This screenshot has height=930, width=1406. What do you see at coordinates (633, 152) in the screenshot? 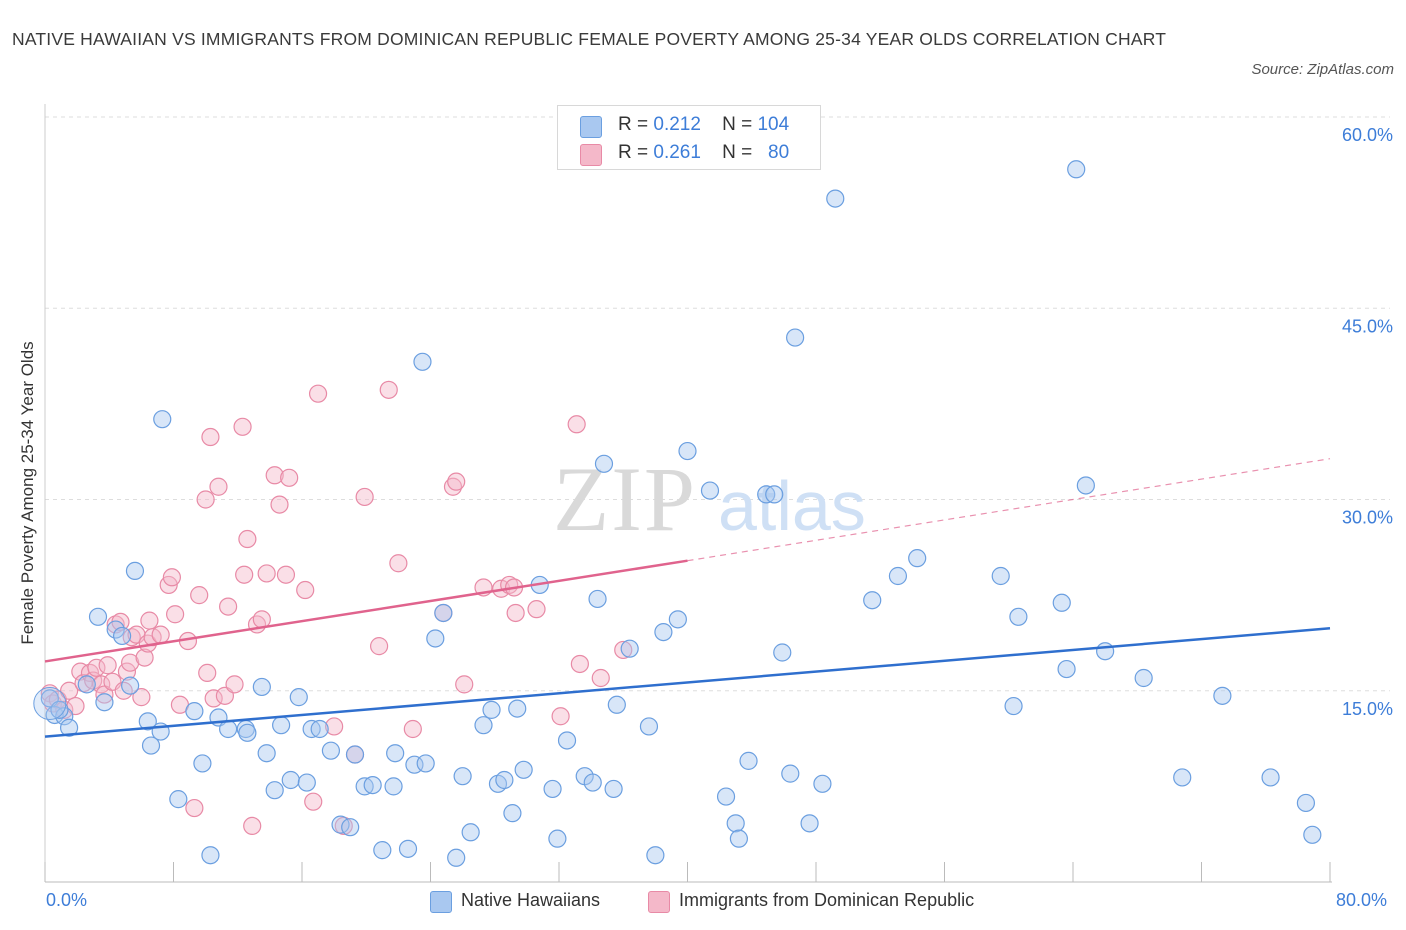
I see `legend-r-label: R =` at bounding box center [633, 152].